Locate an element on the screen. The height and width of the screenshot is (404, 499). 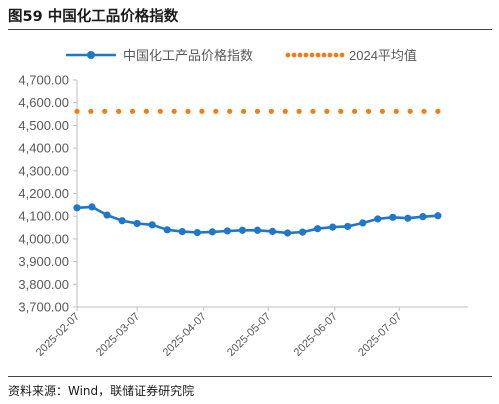
x-tick-label: 2025-07-07 is located at coordinates (380, 335).